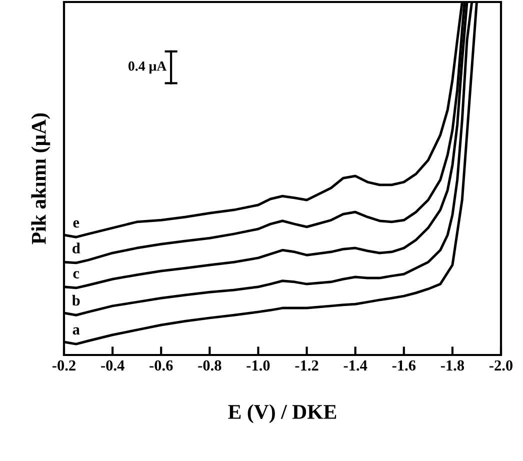 This screenshot has height=461, width=523. Describe the element at coordinates (76, 224) in the screenshot. I see `series-label: e` at that location.